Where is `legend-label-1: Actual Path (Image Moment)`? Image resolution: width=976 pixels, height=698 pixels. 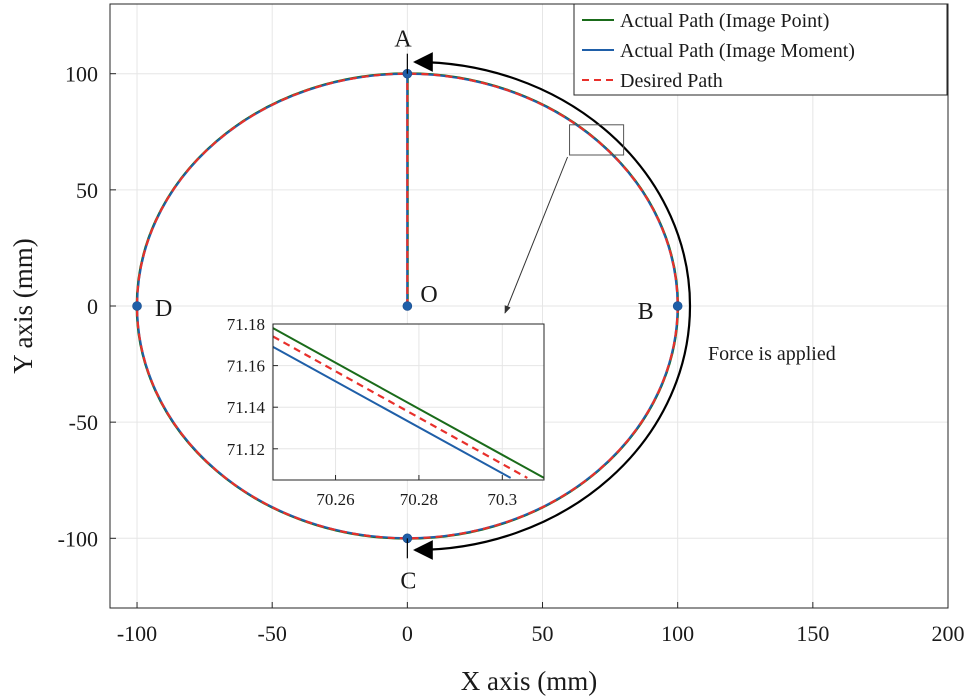
legend-label-1: Actual Path (Image Moment) is located at coordinates (737, 51).